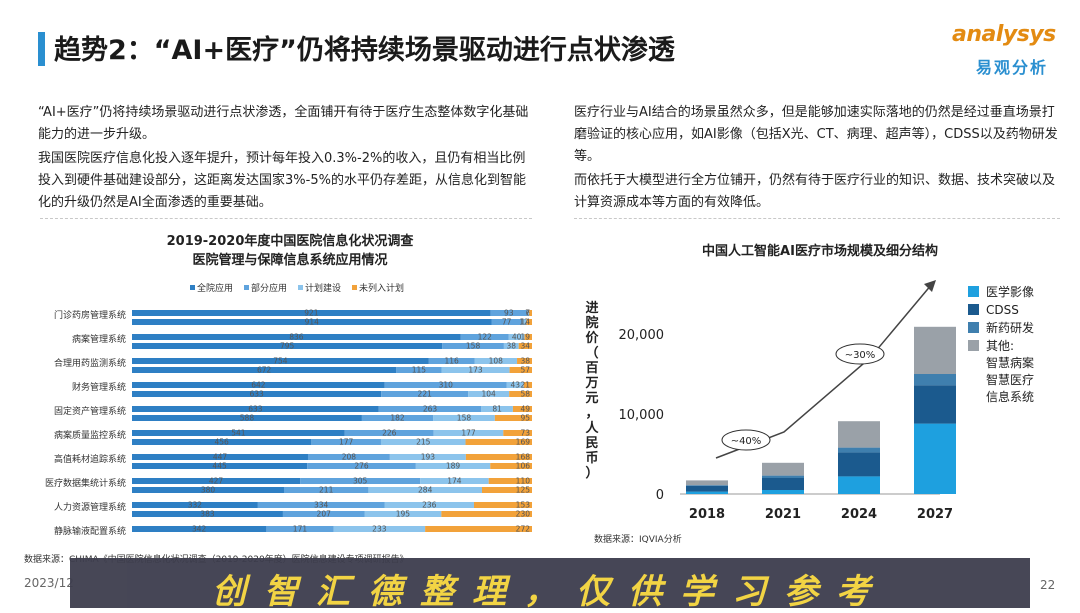 The width and height of the screenshot is (1080, 613). Describe the element at coordinates (1004, 34) in the screenshot. I see `logo-english-text: analysys` at that location.